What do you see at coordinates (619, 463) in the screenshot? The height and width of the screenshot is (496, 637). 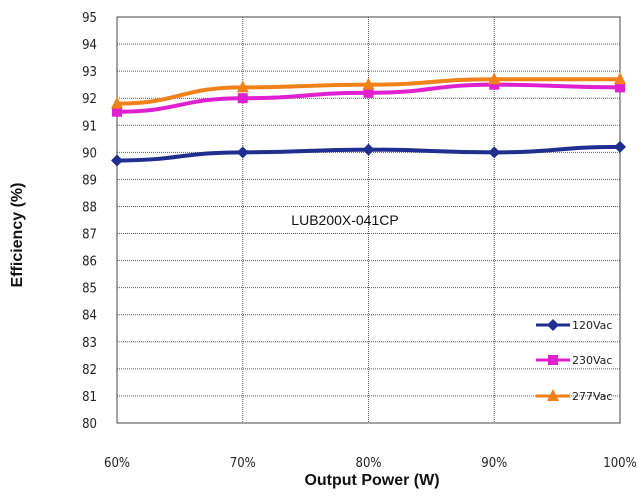 I see `x-tick-label: 100%` at bounding box center [619, 463].